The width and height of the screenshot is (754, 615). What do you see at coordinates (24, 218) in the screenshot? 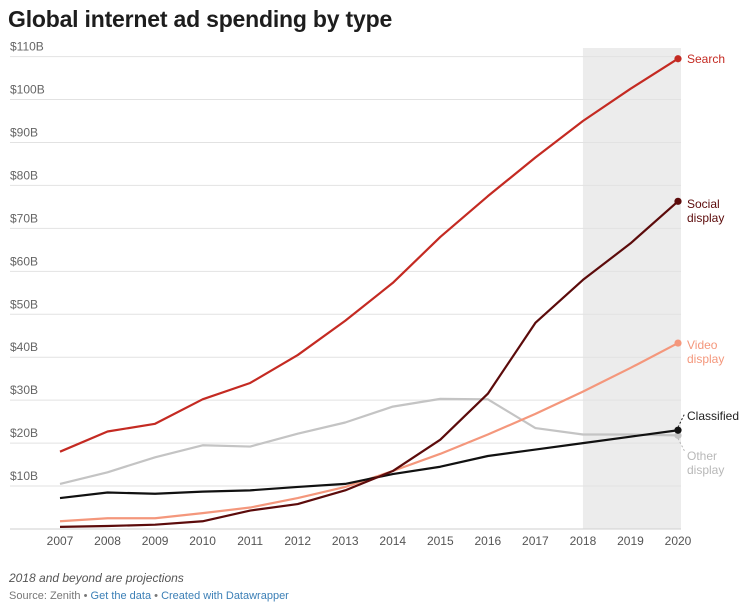
I see `y-tick-label: $70B` at bounding box center [24, 218].